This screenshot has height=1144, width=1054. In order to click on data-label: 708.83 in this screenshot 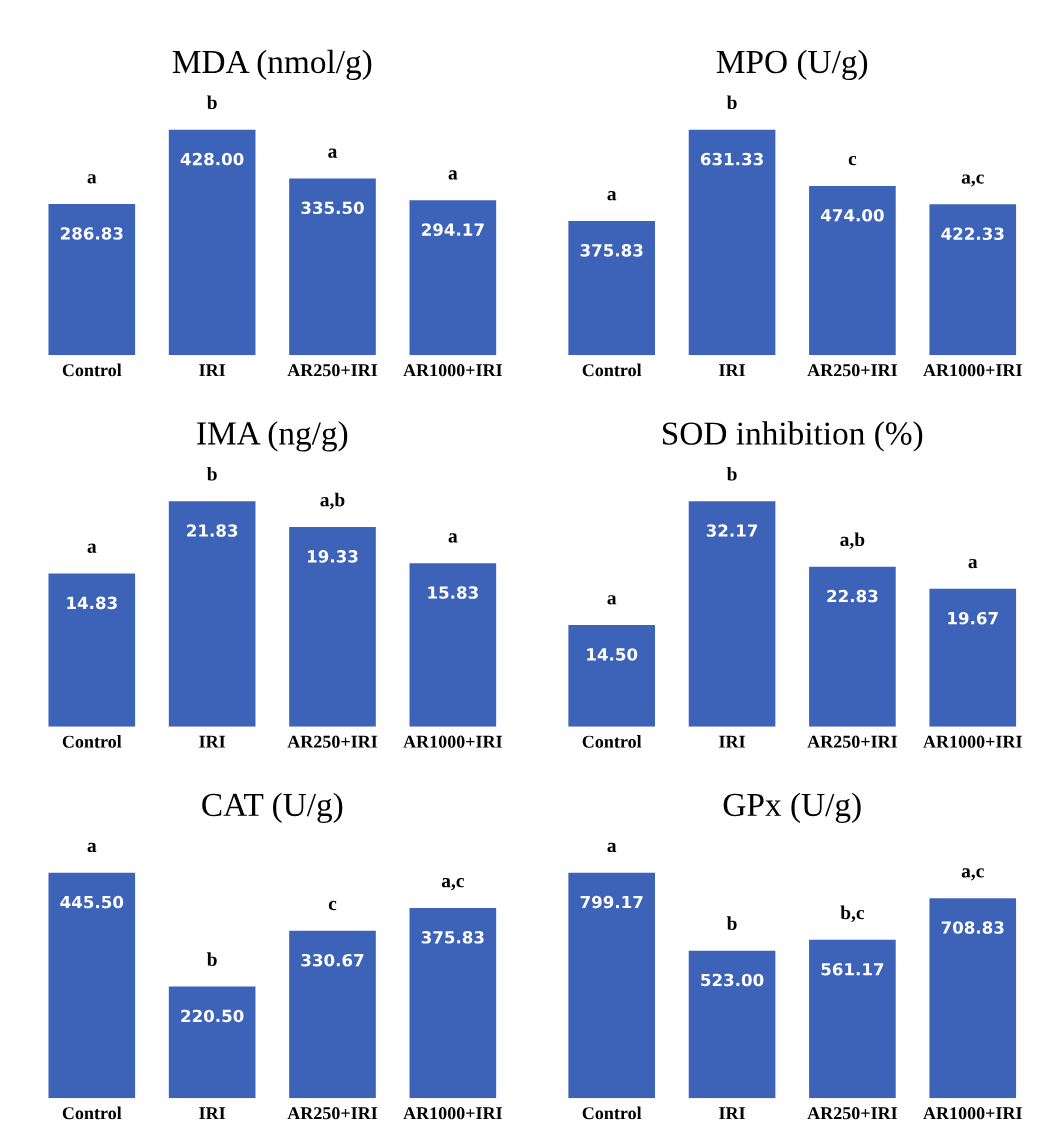, I will do `click(972, 927)`.